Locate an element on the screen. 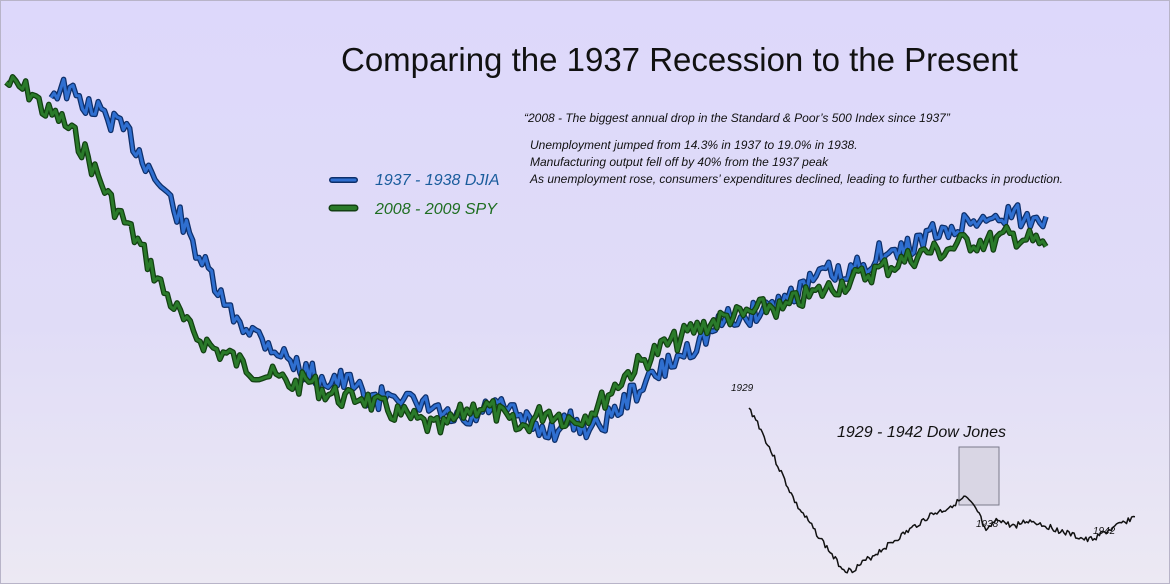 The image size is (1170, 585). inset-tick-label-1929: 1929 is located at coordinates (742, 388).